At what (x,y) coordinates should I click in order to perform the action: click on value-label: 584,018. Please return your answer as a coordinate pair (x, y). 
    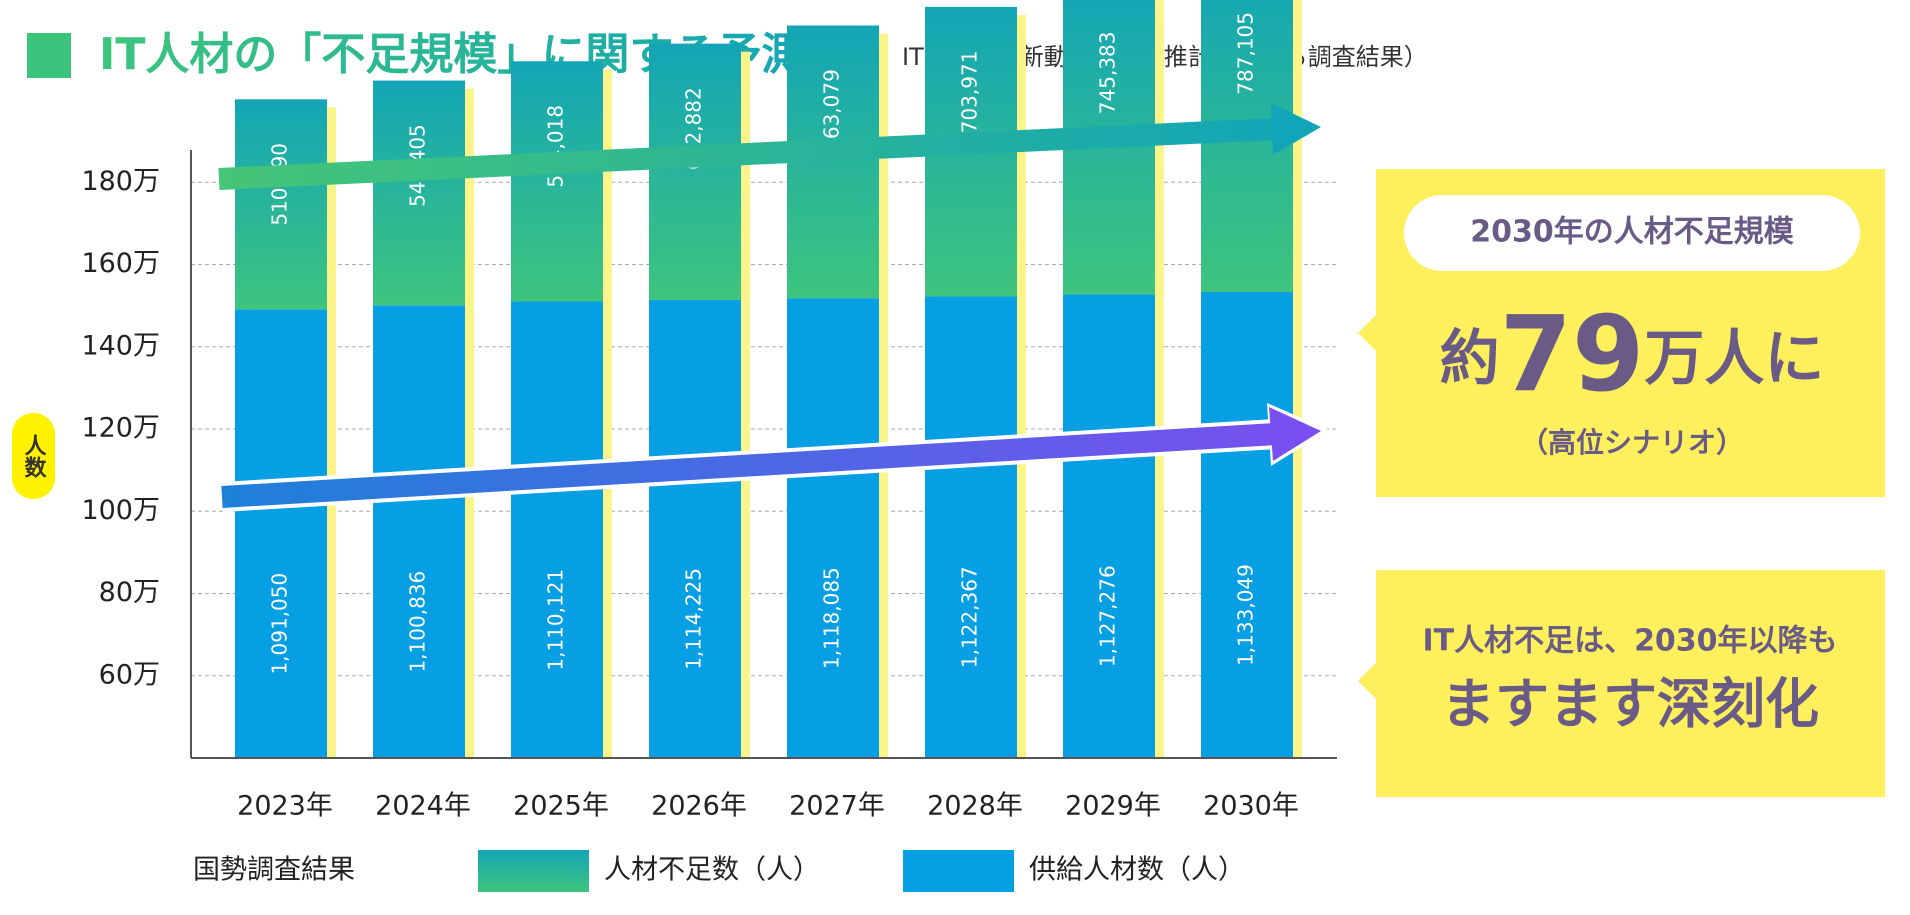
    Looking at the image, I should click on (556, 146).